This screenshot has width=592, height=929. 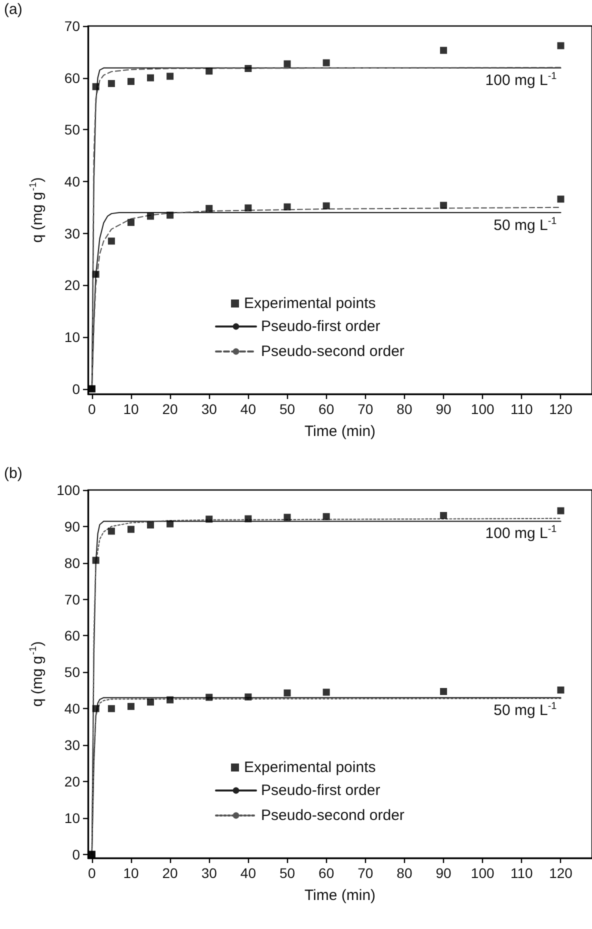 What do you see at coordinates (13, 473) in the screenshot?
I see `chart-title: (b)` at bounding box center [13, 473].